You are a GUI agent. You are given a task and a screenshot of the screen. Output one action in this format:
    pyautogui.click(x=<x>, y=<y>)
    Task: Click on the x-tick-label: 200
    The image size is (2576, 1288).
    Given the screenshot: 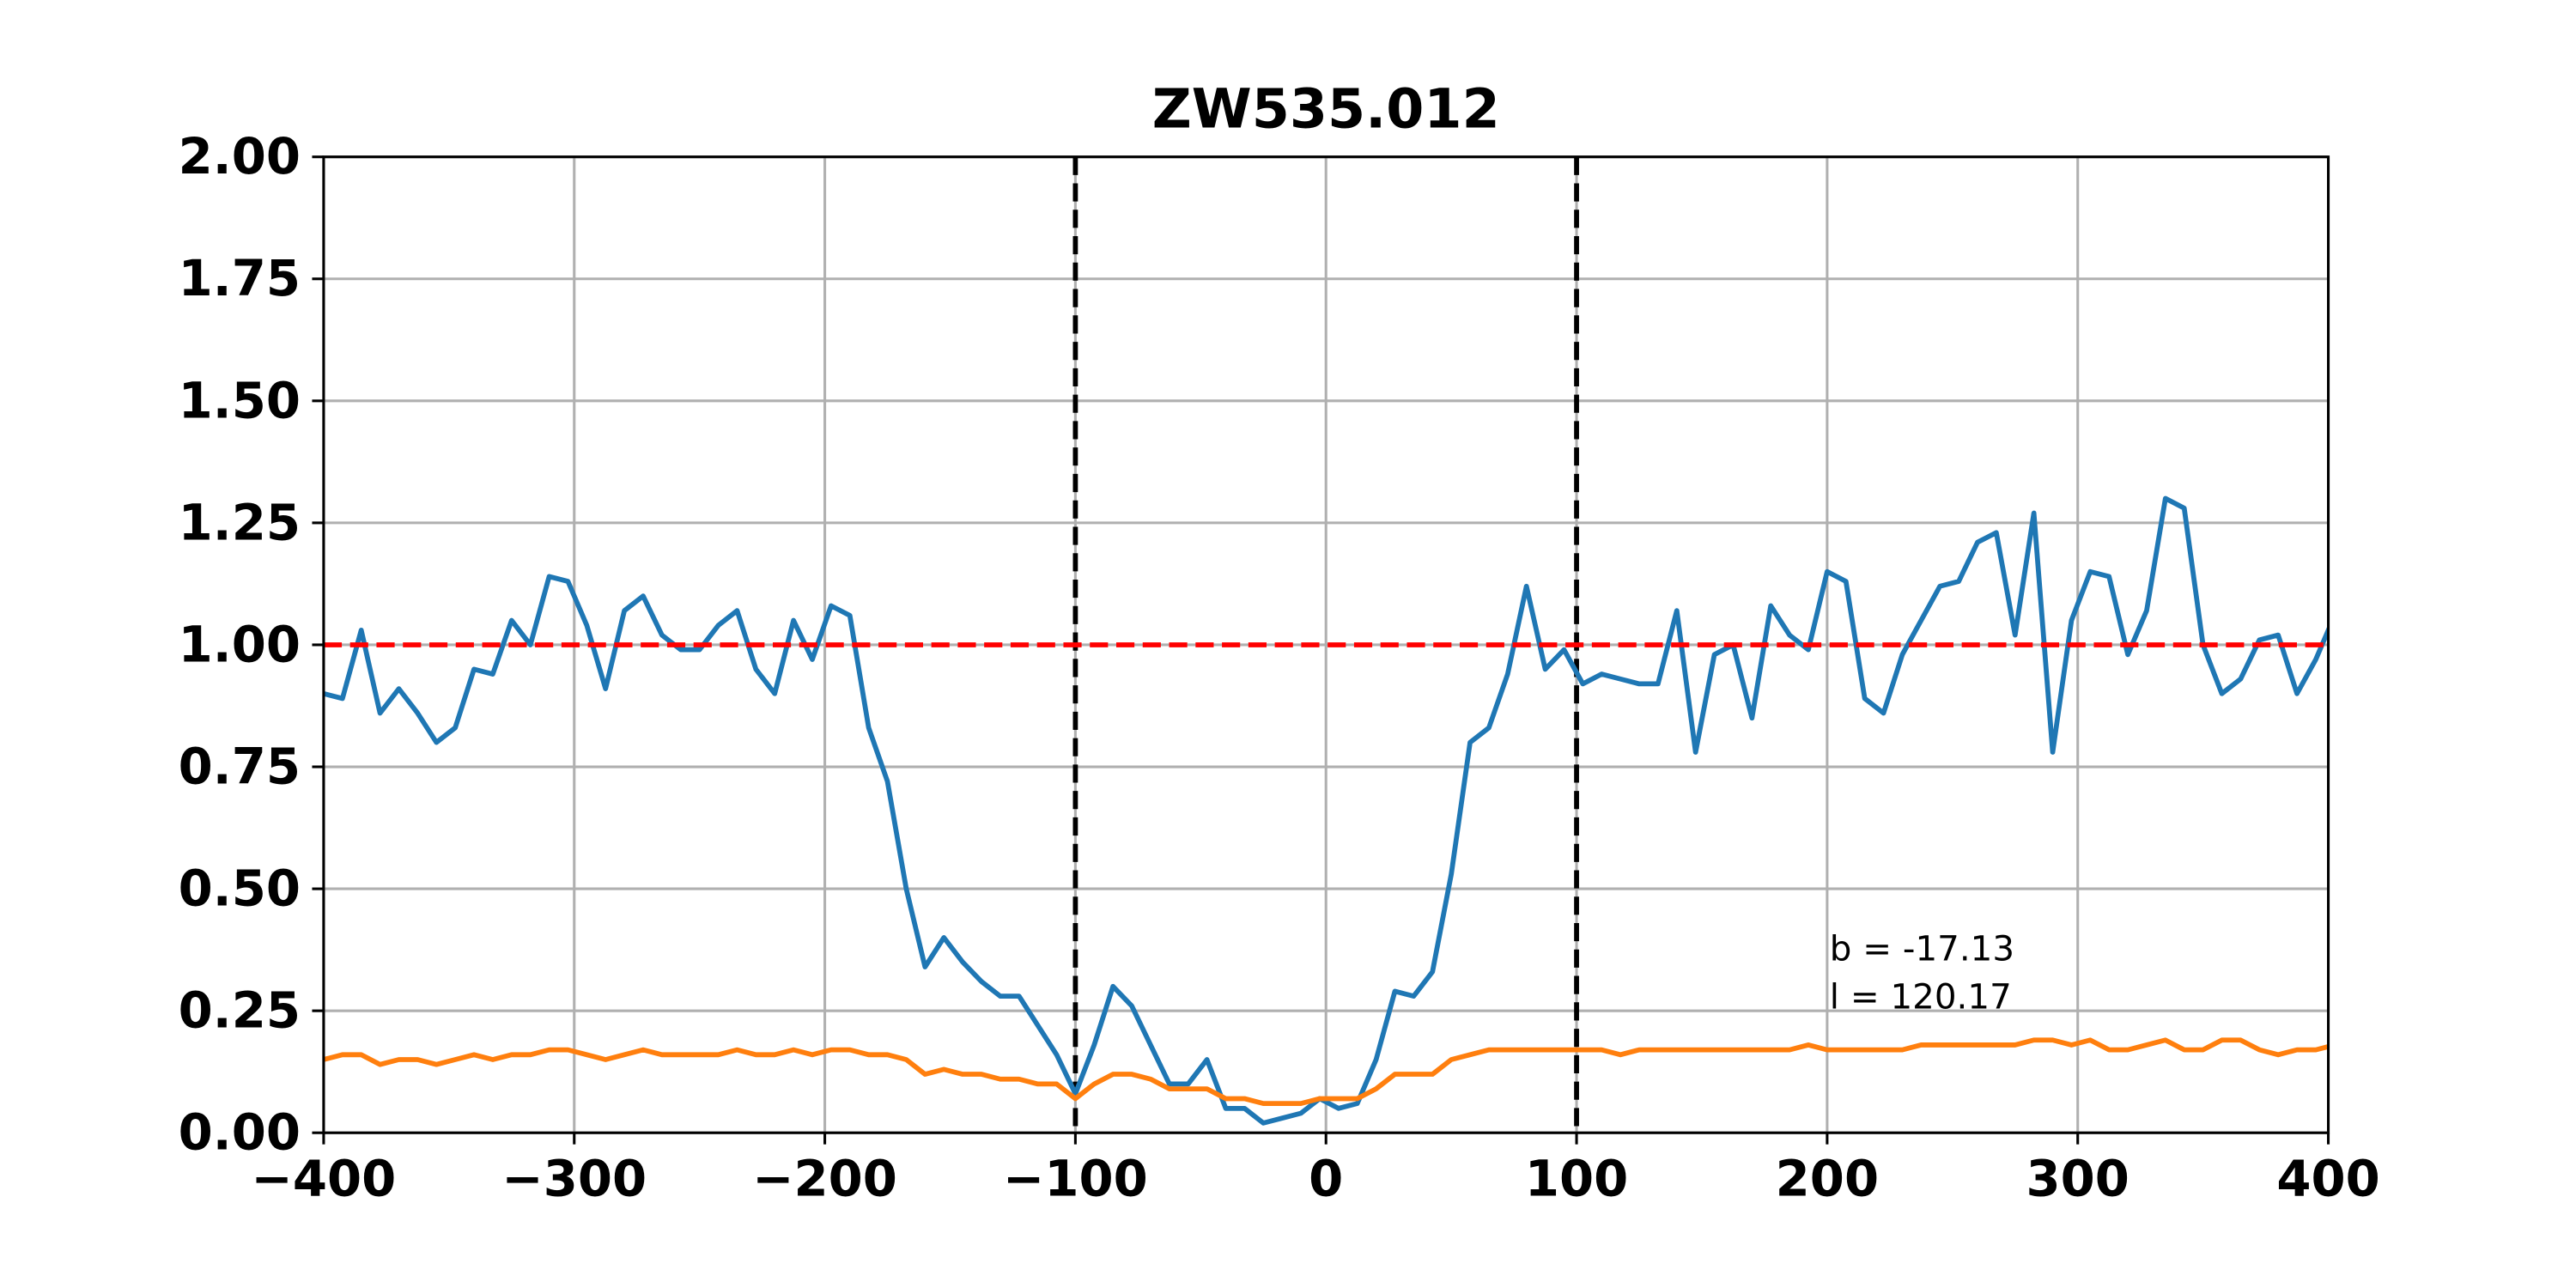 What is the action you would take?
    pyautogui.click(x=1828, y=1179)
    